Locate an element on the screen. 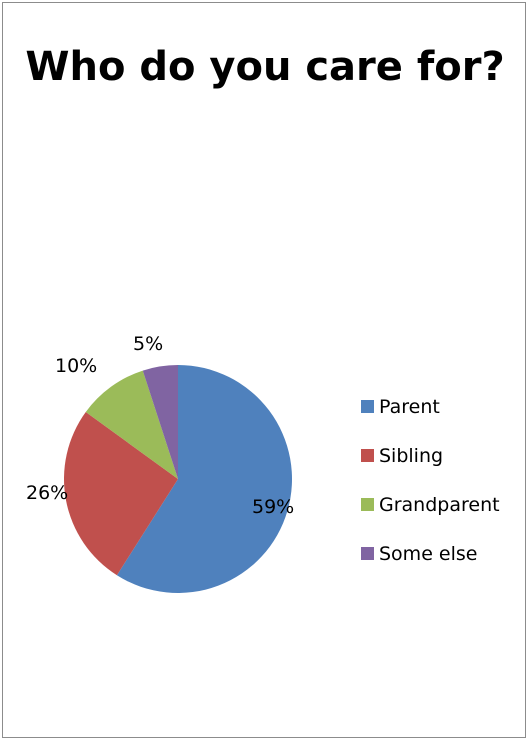 Image resolution: width=530 pixels, height=742 pixels. legend-item-some-else: Some else is located at coordinates (430, 553).